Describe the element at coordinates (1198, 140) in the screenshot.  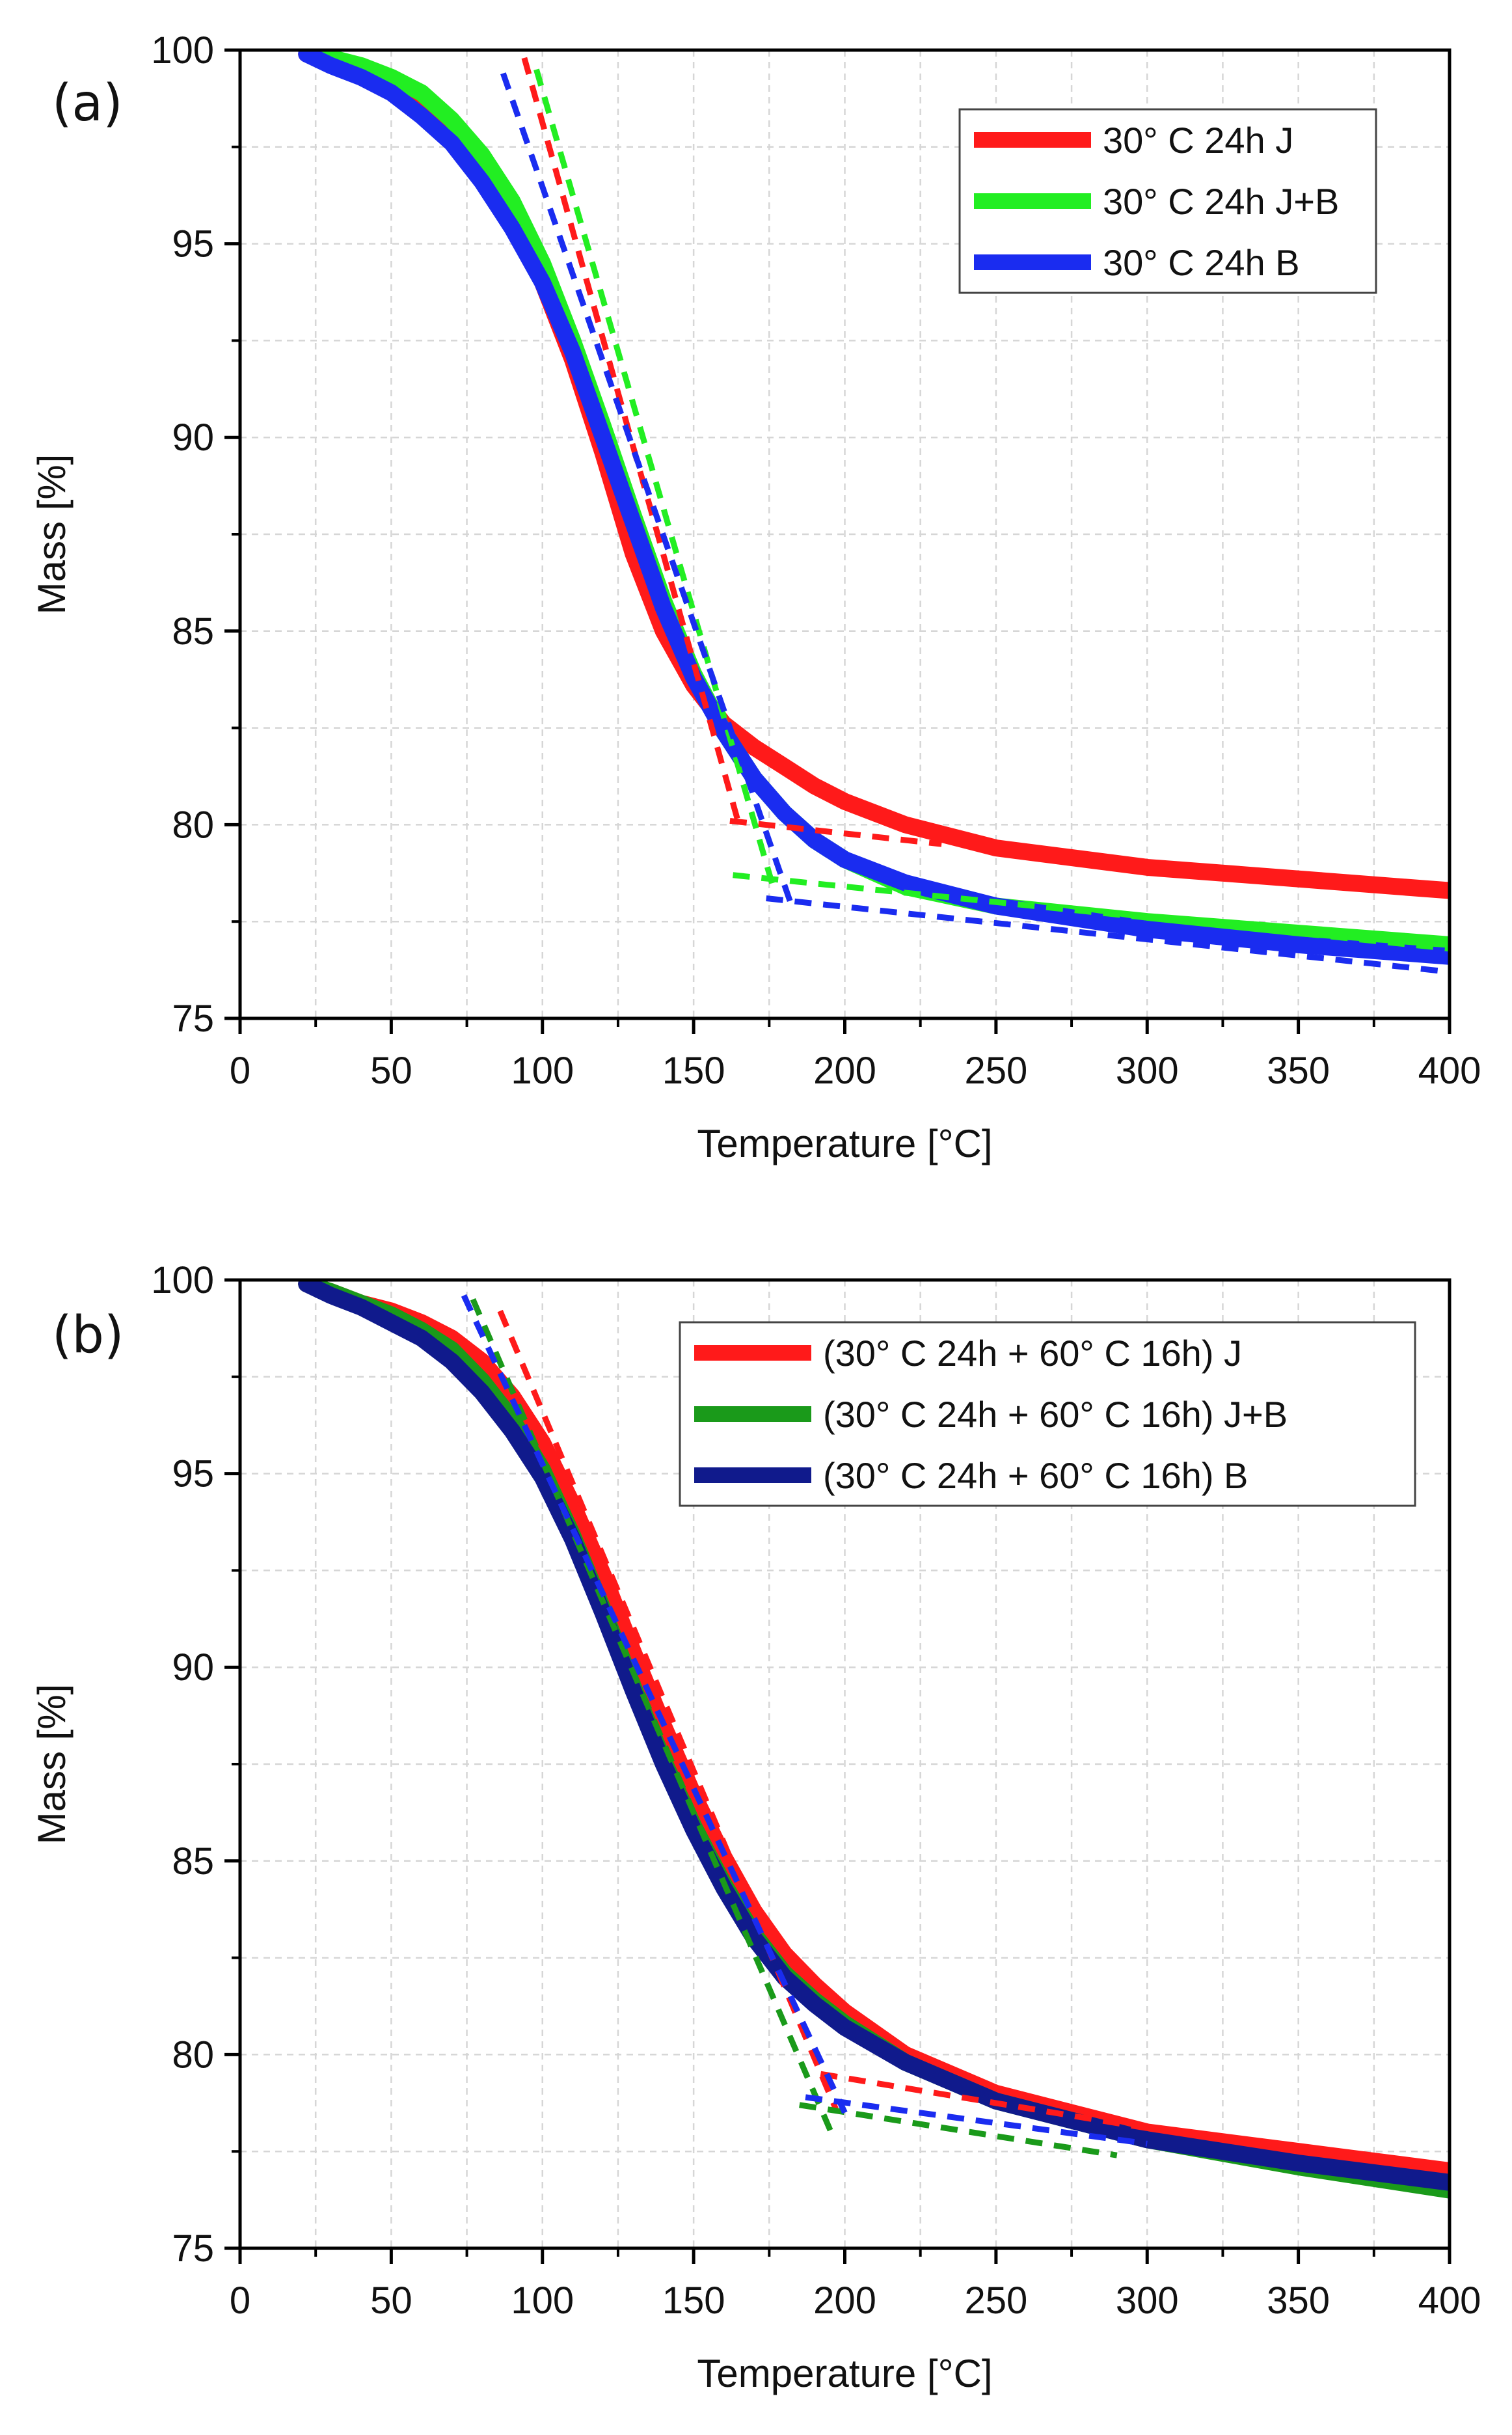
I see `legend-label: 30° C 24h J` at that location.